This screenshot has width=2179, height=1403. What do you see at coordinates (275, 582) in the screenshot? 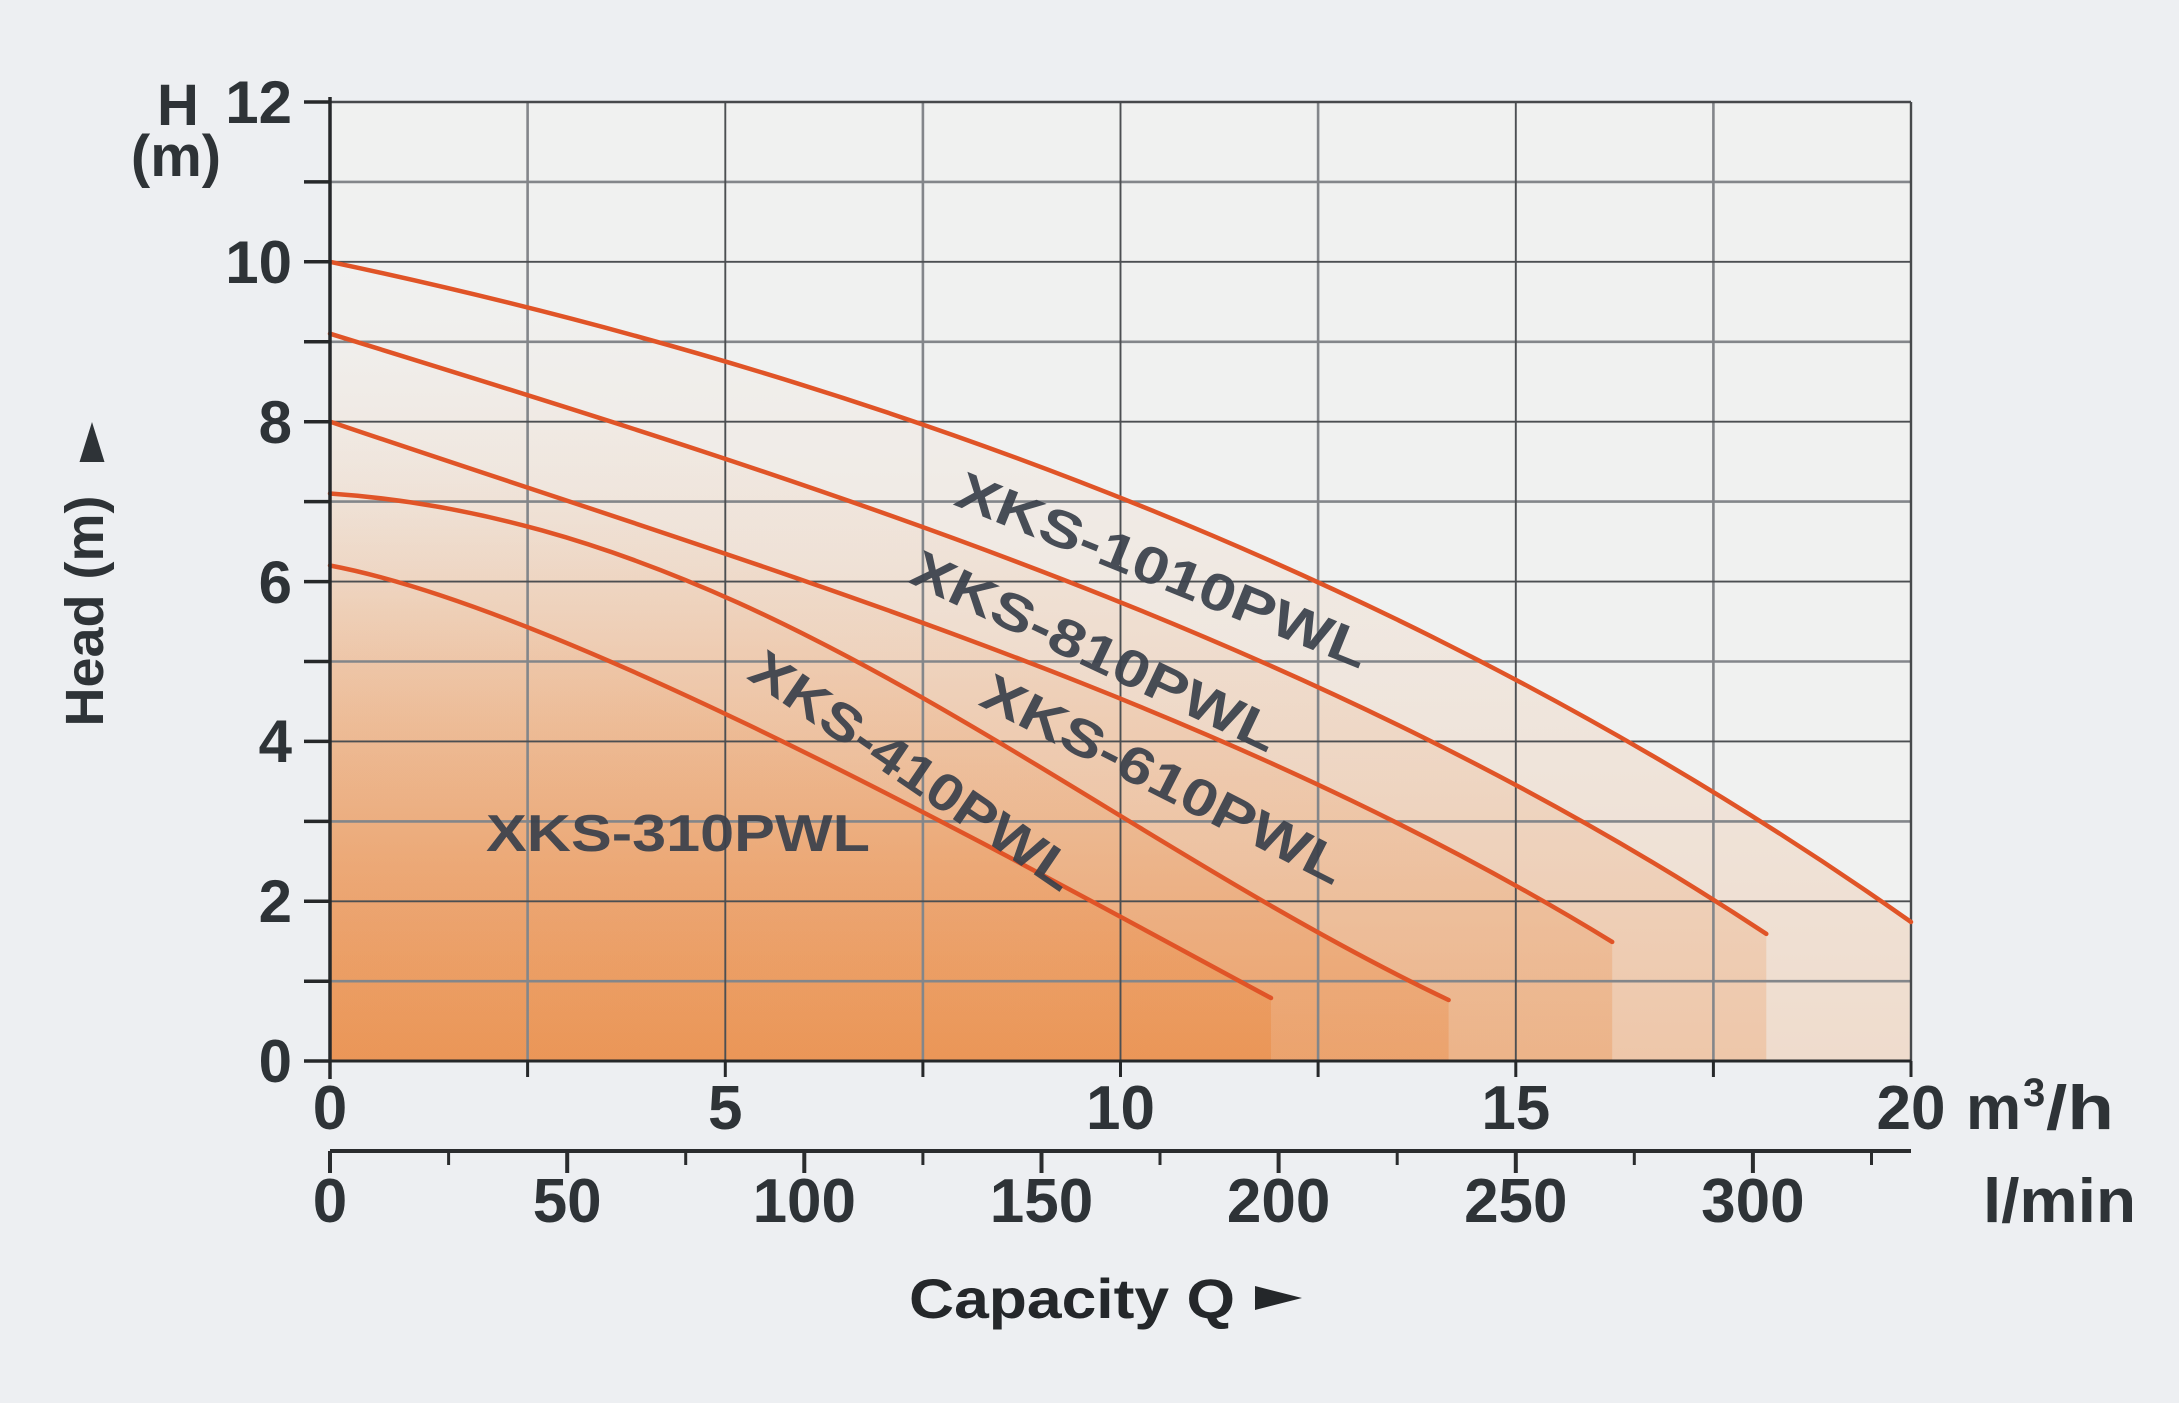
I see `svg-text: 6` at bounding box center [275, 582].